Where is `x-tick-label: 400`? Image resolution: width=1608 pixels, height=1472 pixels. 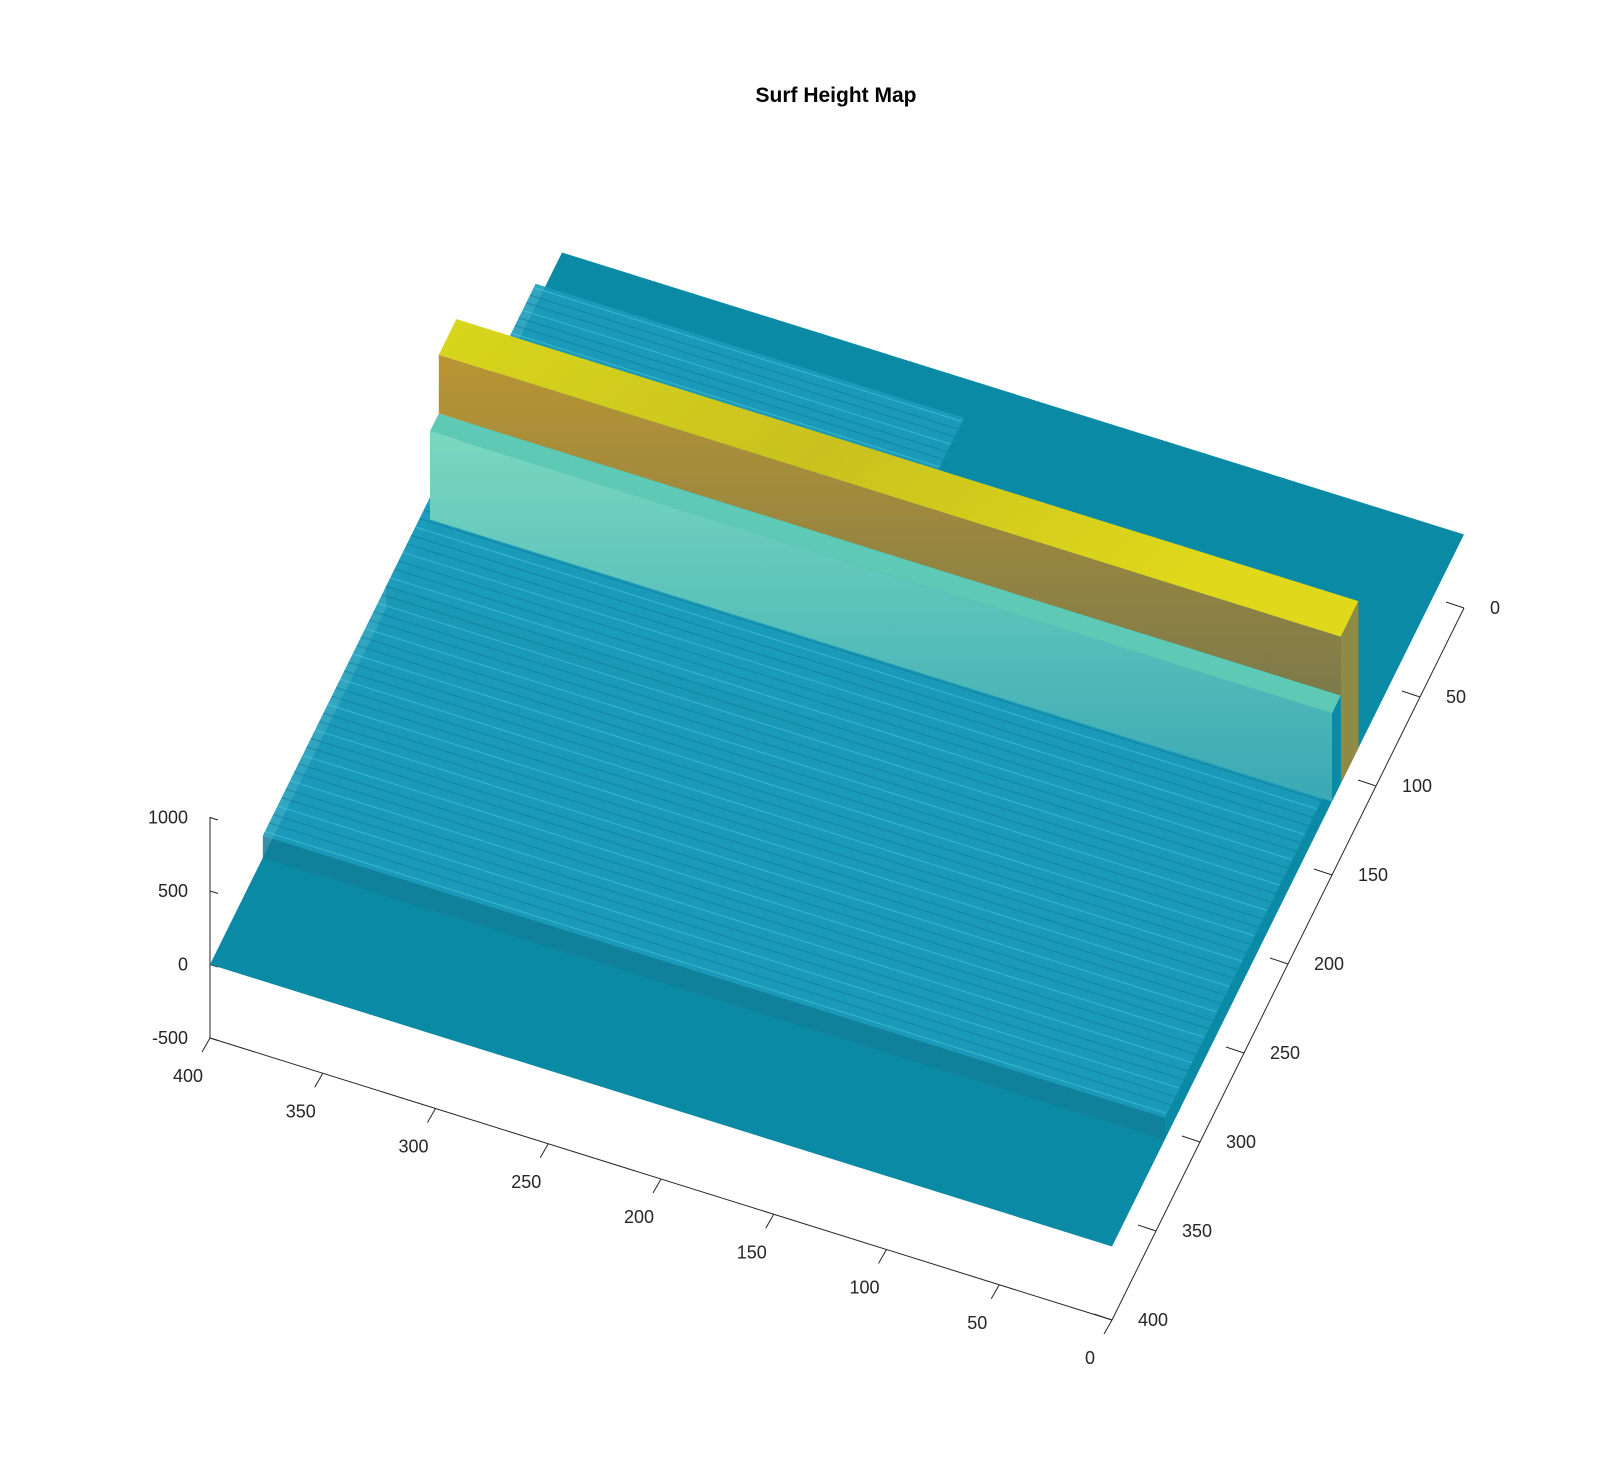 x-tick-label: 400 is located at coordinates (188, 1076).